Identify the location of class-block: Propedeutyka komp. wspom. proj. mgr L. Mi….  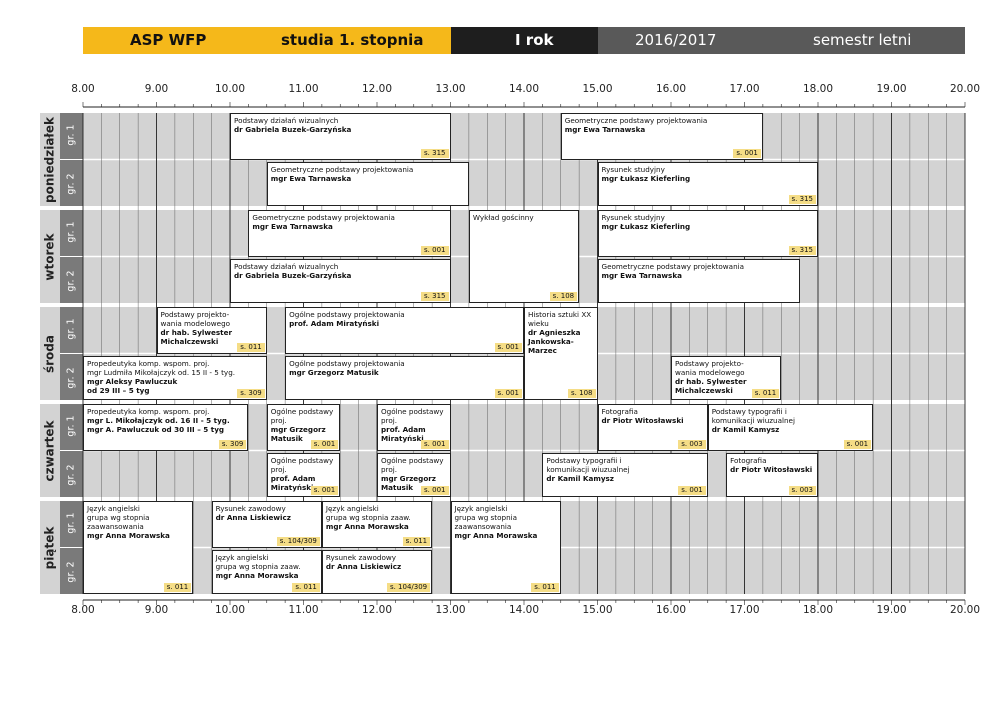
(166, 427).